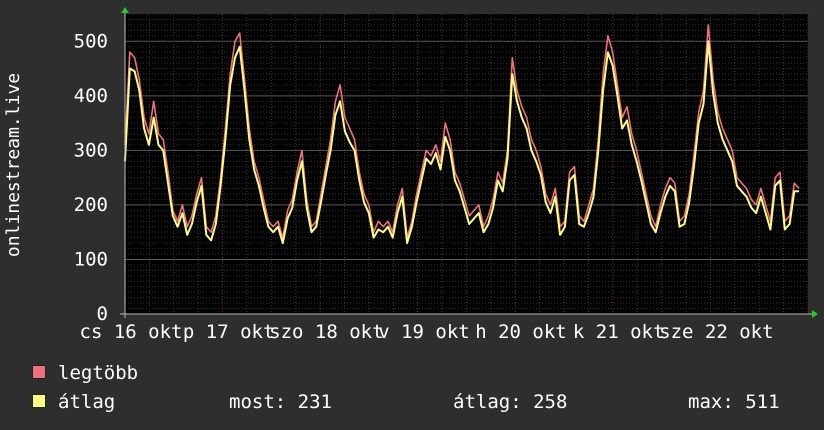 Image resolution: width=824 pixels, height=430 pixels. What do you see at coordinates (424, 332) in the screenshot?
I see `x-tick-label: v 19 okt` at bounding box center [424, 332].